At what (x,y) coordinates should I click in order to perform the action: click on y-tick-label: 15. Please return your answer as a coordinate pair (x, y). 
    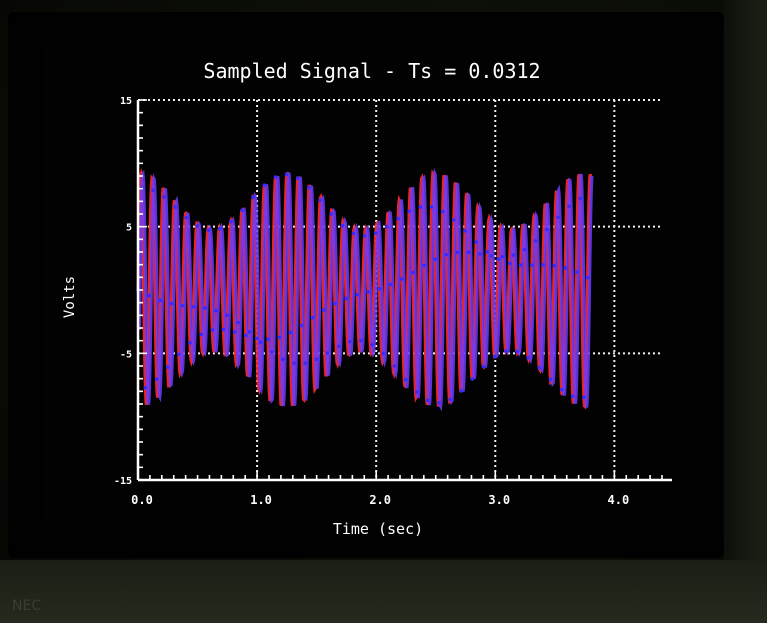
    Looking at the image, I should click on (126, 101).